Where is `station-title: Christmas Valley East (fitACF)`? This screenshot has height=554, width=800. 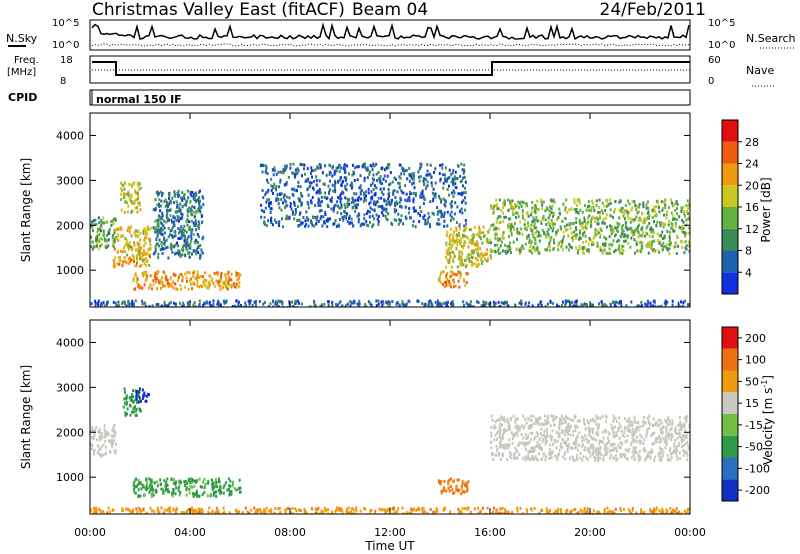 station-title: Christmas Valley East (fitACF) is located at coordinates (218, 10).